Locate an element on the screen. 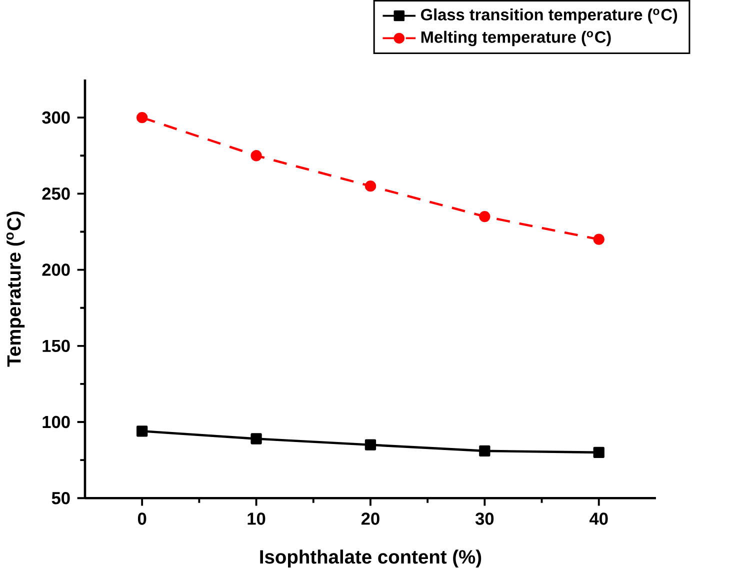  x-tick-label: 0 is located at coordinates (142, 518).